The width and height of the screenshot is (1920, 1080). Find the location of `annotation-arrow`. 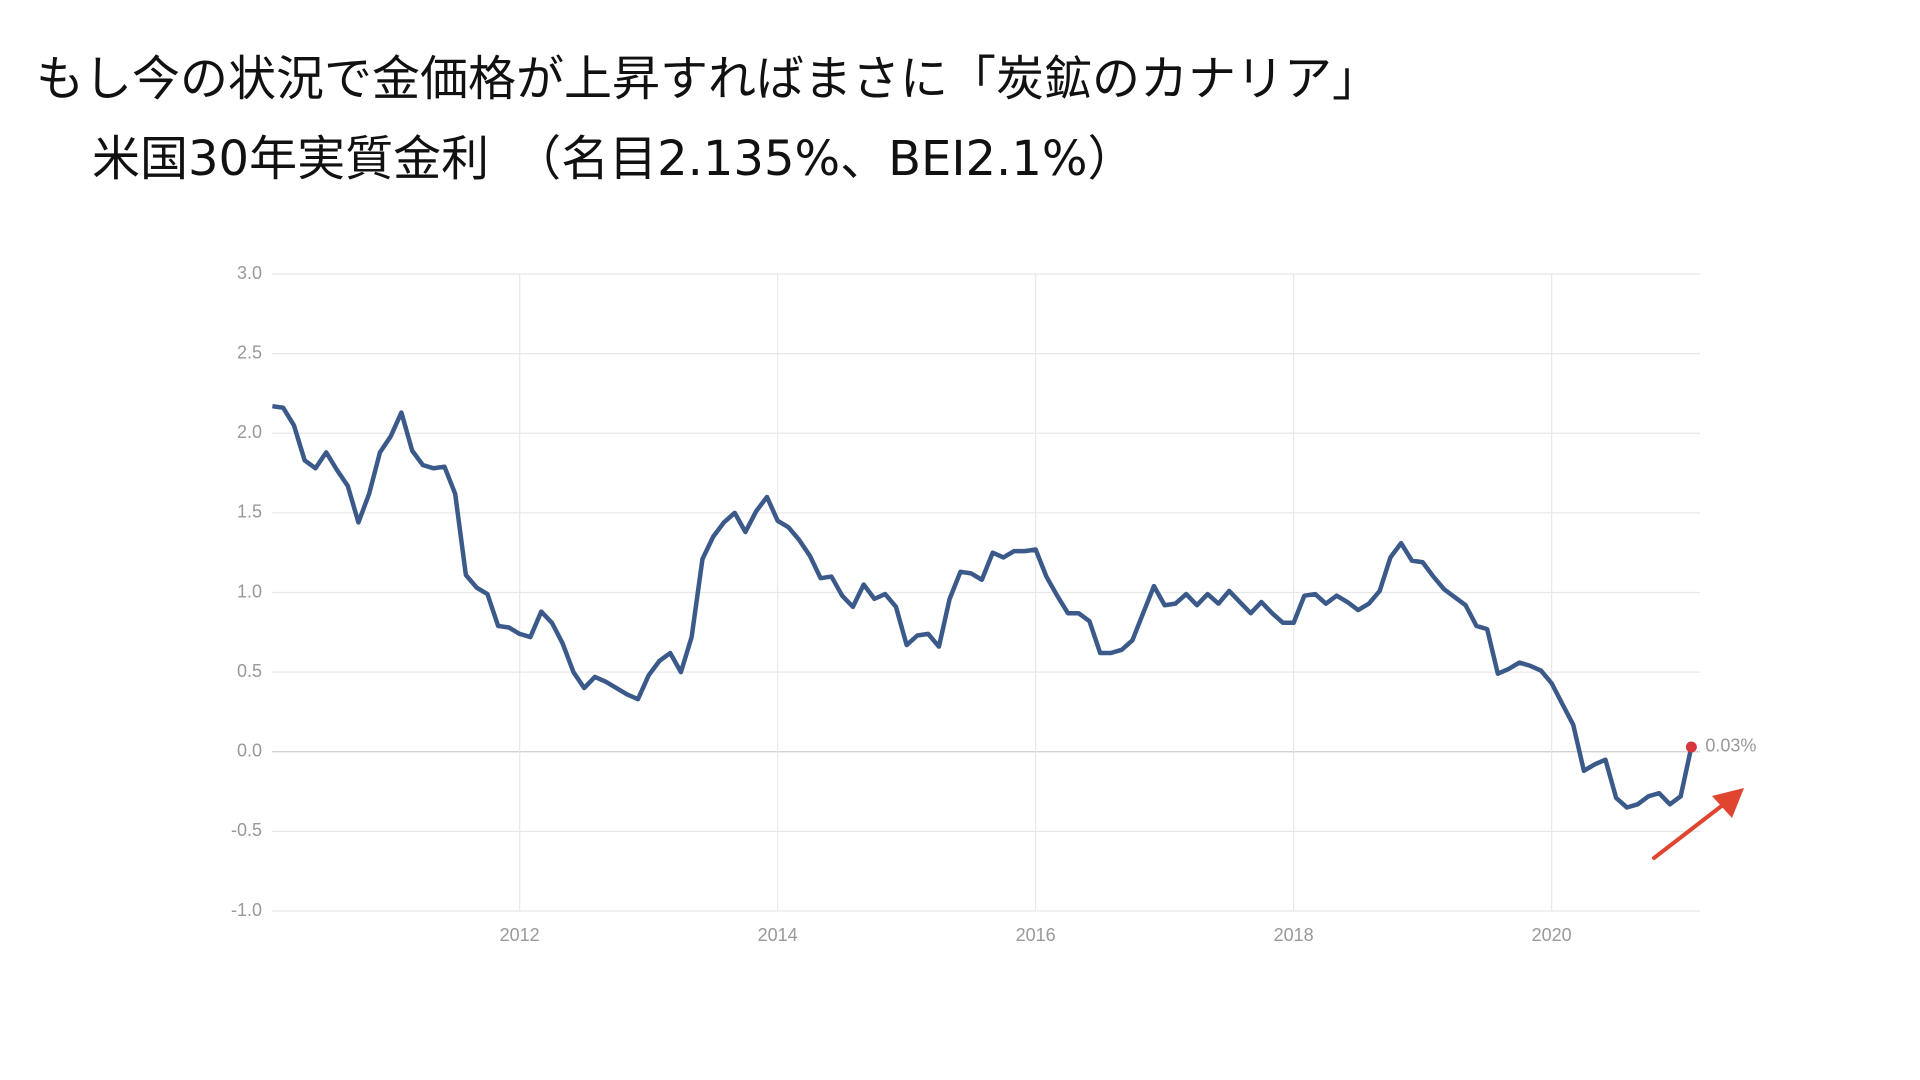

annotation-arrow is located at coordinates (1698, 824).